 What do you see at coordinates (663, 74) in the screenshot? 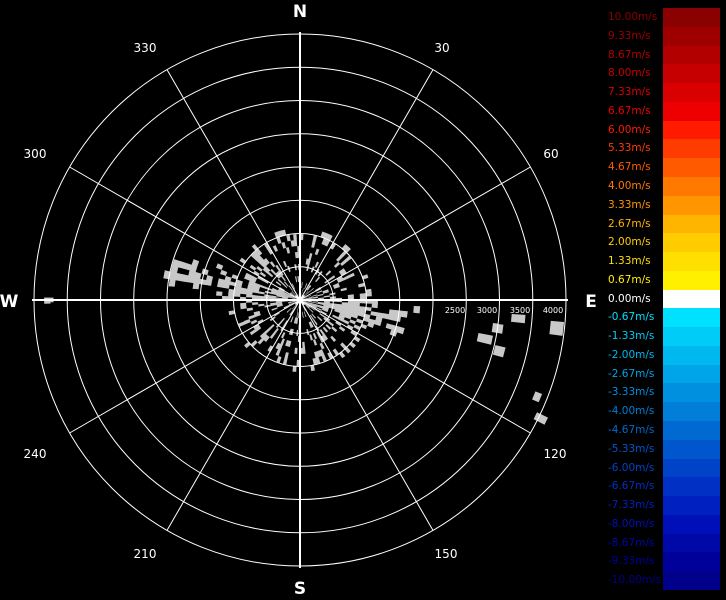
I see `legend-entry: 8.00m/s` at bounding box center [663, 74].